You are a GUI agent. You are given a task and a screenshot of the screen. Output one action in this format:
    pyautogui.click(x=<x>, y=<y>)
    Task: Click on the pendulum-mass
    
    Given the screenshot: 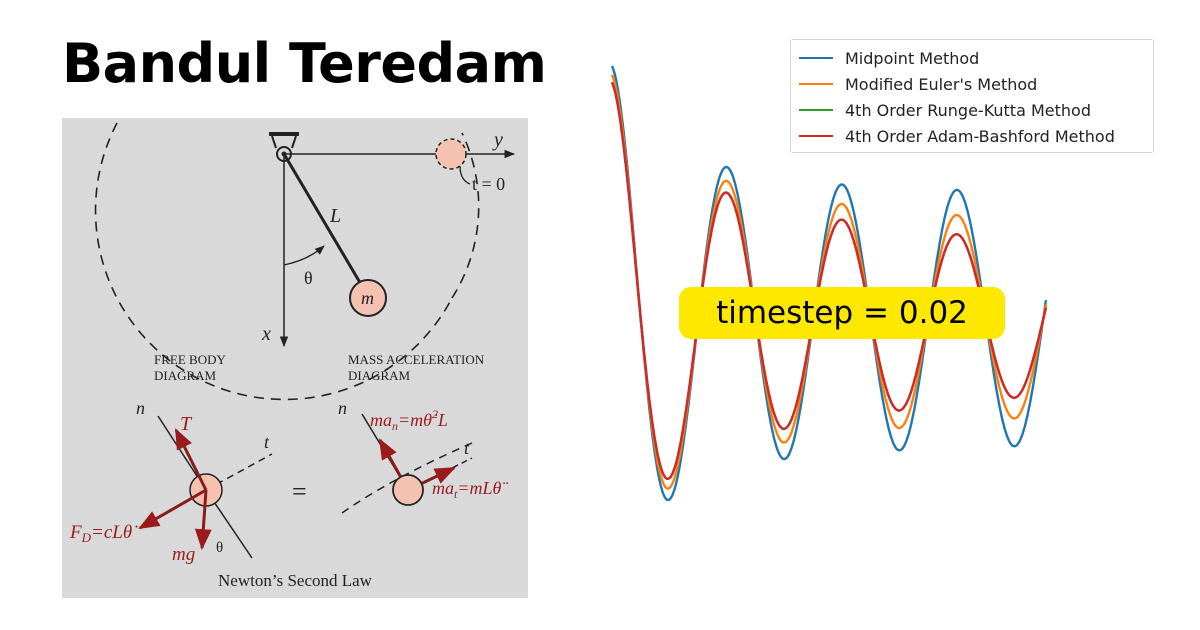 What is the action you would take?
    pyautogui.click(x=368, y=298)
    